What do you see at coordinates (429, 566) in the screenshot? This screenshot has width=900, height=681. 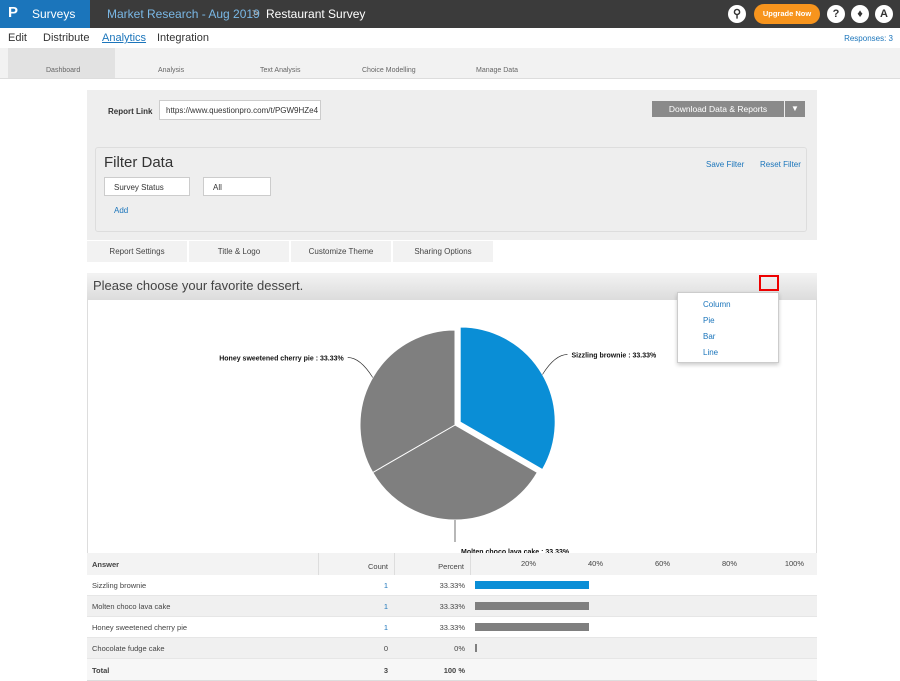 I see `header-cell: Percent` at bounding box center [429, 566].